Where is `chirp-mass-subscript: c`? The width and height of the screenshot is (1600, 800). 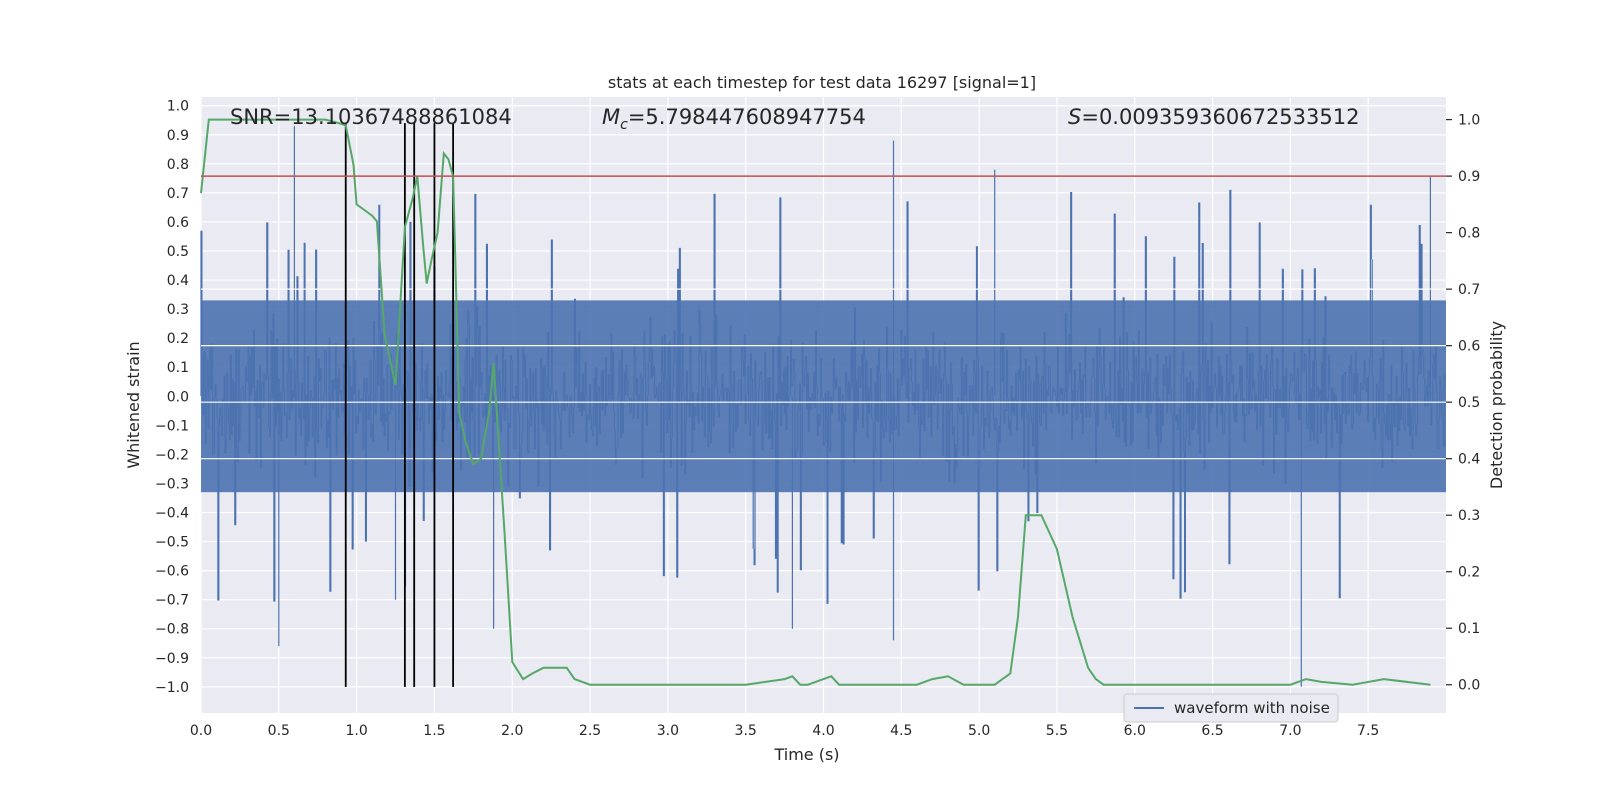 chirp-mass-subscript: c is located at coordinates (624, 125).